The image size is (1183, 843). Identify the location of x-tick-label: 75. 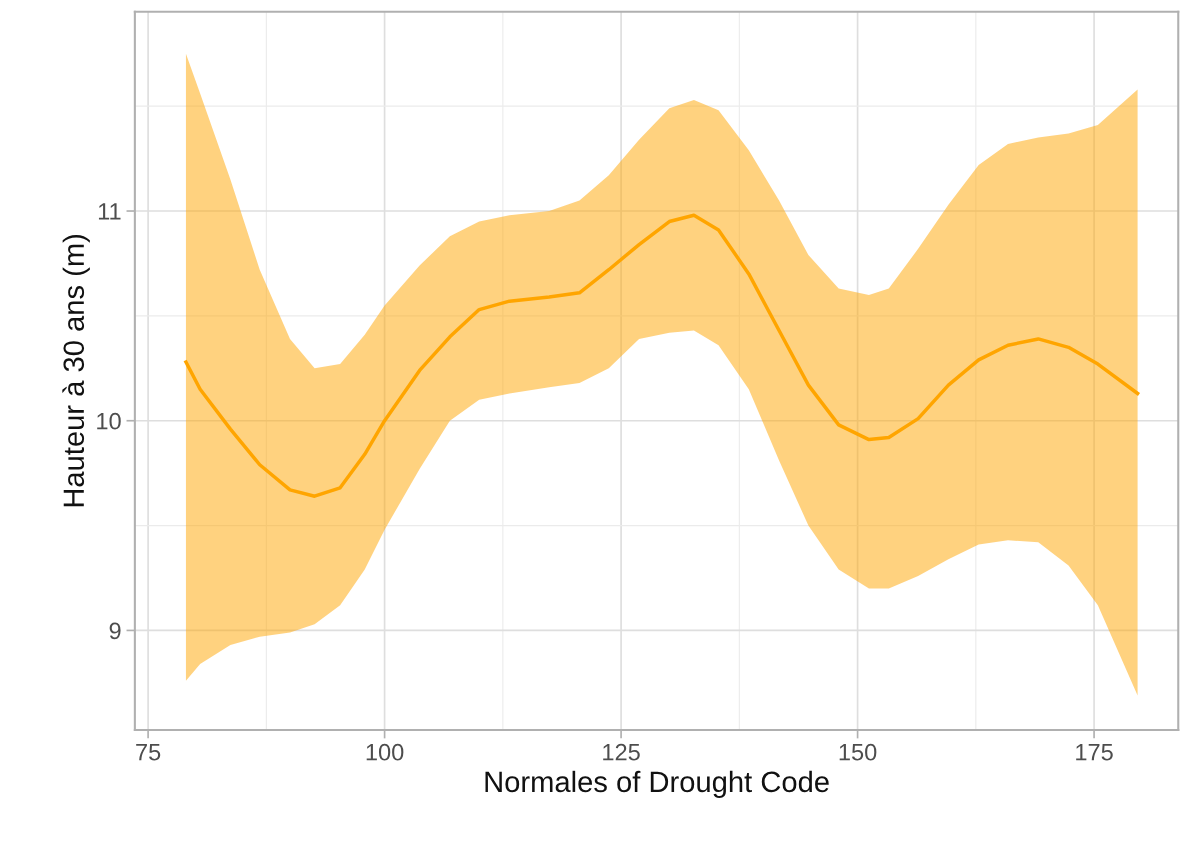
(148, 752).